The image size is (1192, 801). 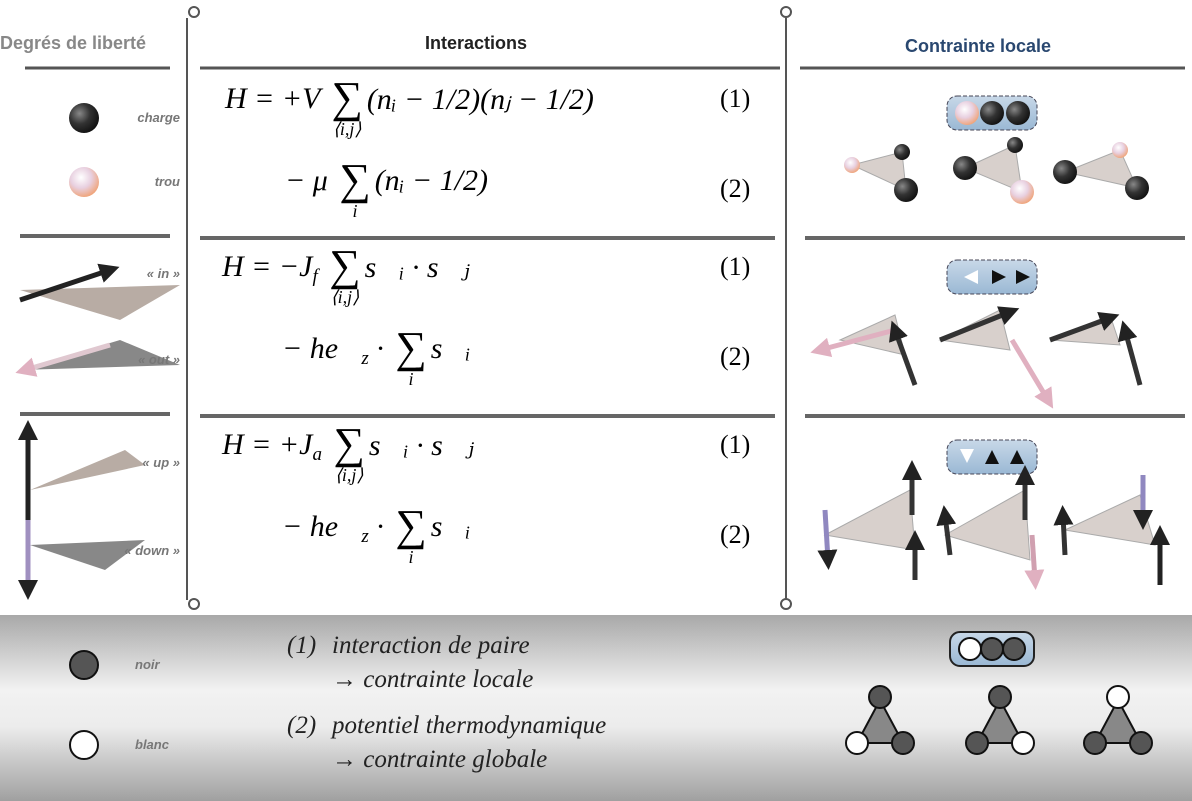 What do you see at coordinates (161, 462) in the screenshot?
I see `dof-label: « up »` at bounding box center [161, 462].